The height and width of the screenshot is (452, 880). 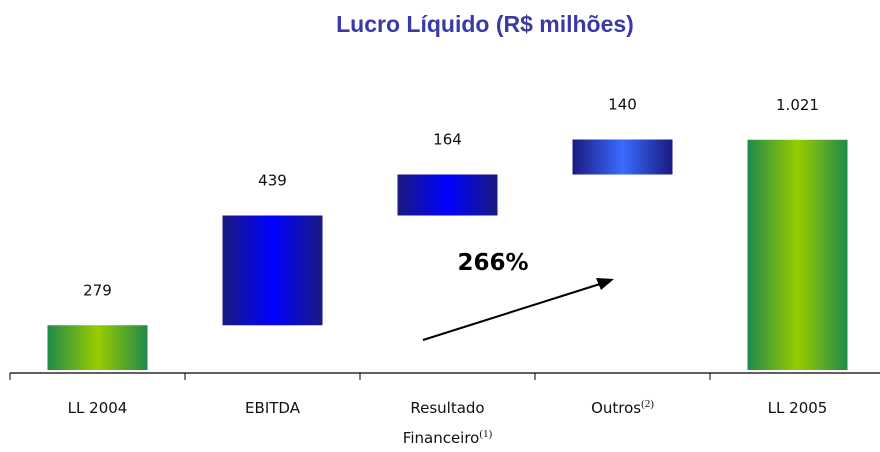 I want to click on annotation: 266%, so click(x=492, y=263).